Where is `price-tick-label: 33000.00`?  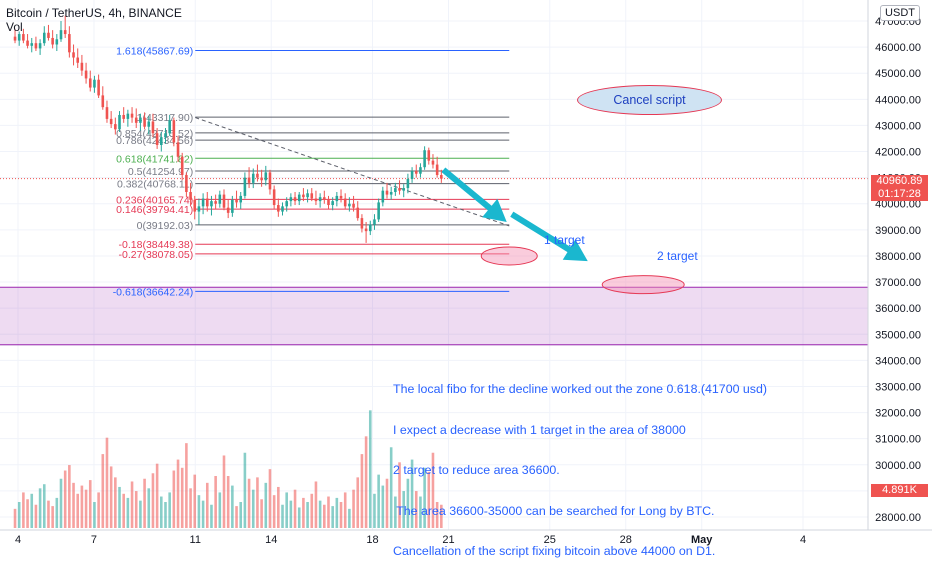 price-tick-label: 33000.00 is located at coordinates (898, 387).